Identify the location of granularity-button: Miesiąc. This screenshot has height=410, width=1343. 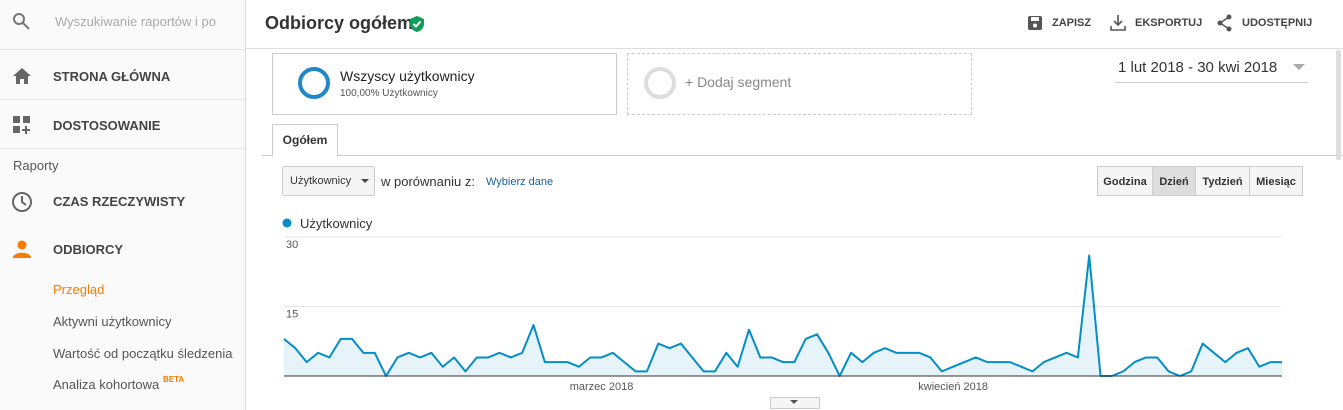
(1276, 181).